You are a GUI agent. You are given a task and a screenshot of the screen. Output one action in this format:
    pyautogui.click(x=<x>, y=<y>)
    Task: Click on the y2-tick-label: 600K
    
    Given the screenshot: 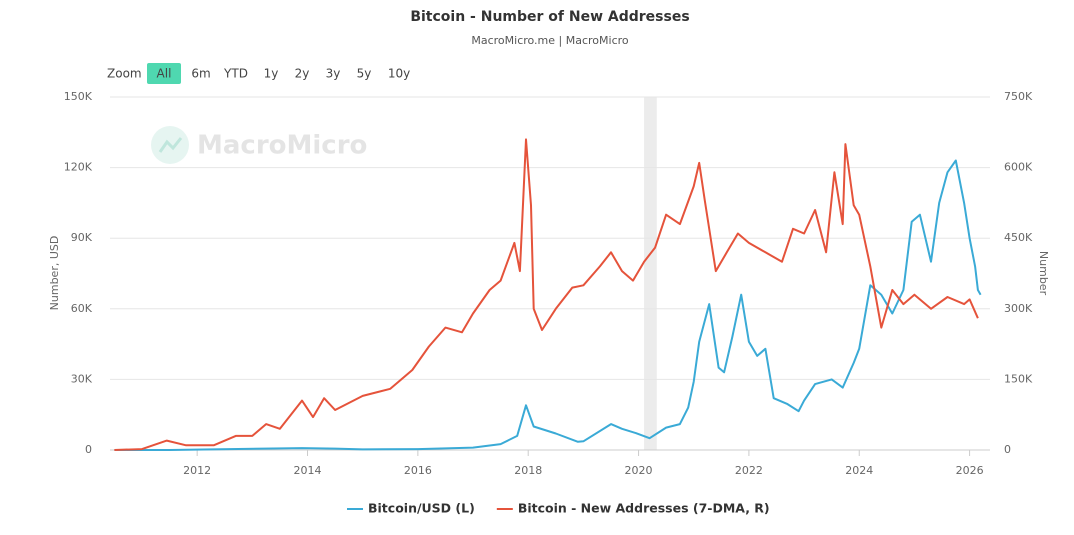 What is the action you would take?
    pyautogui.click(x=1018, y=167)
    